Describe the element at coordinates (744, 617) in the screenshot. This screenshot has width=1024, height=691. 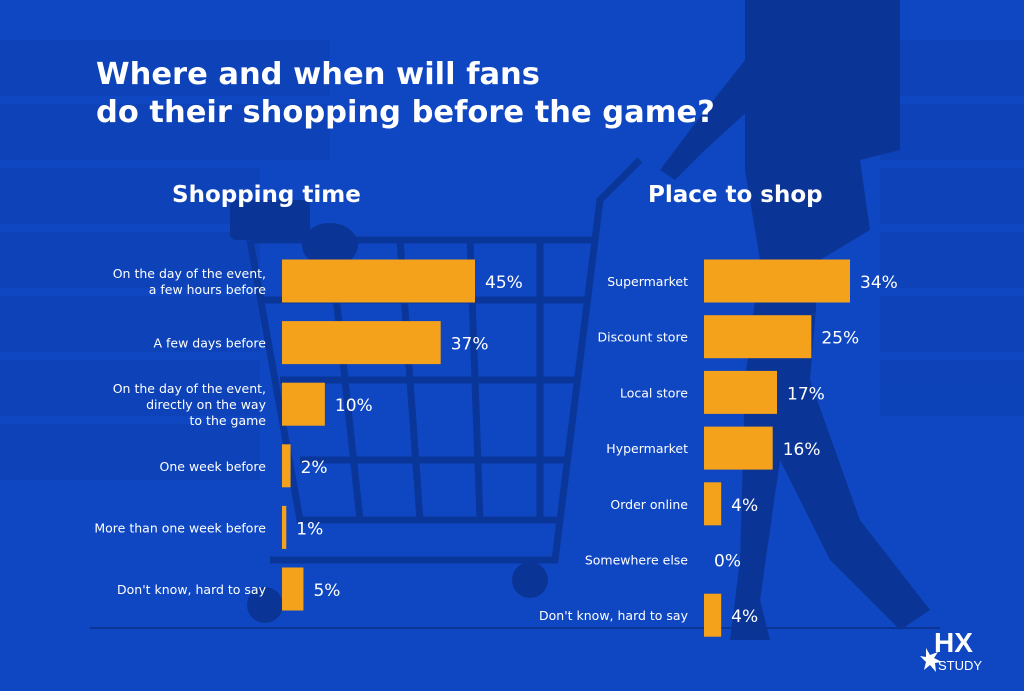
I see `value-label-6: 4%` at that location.